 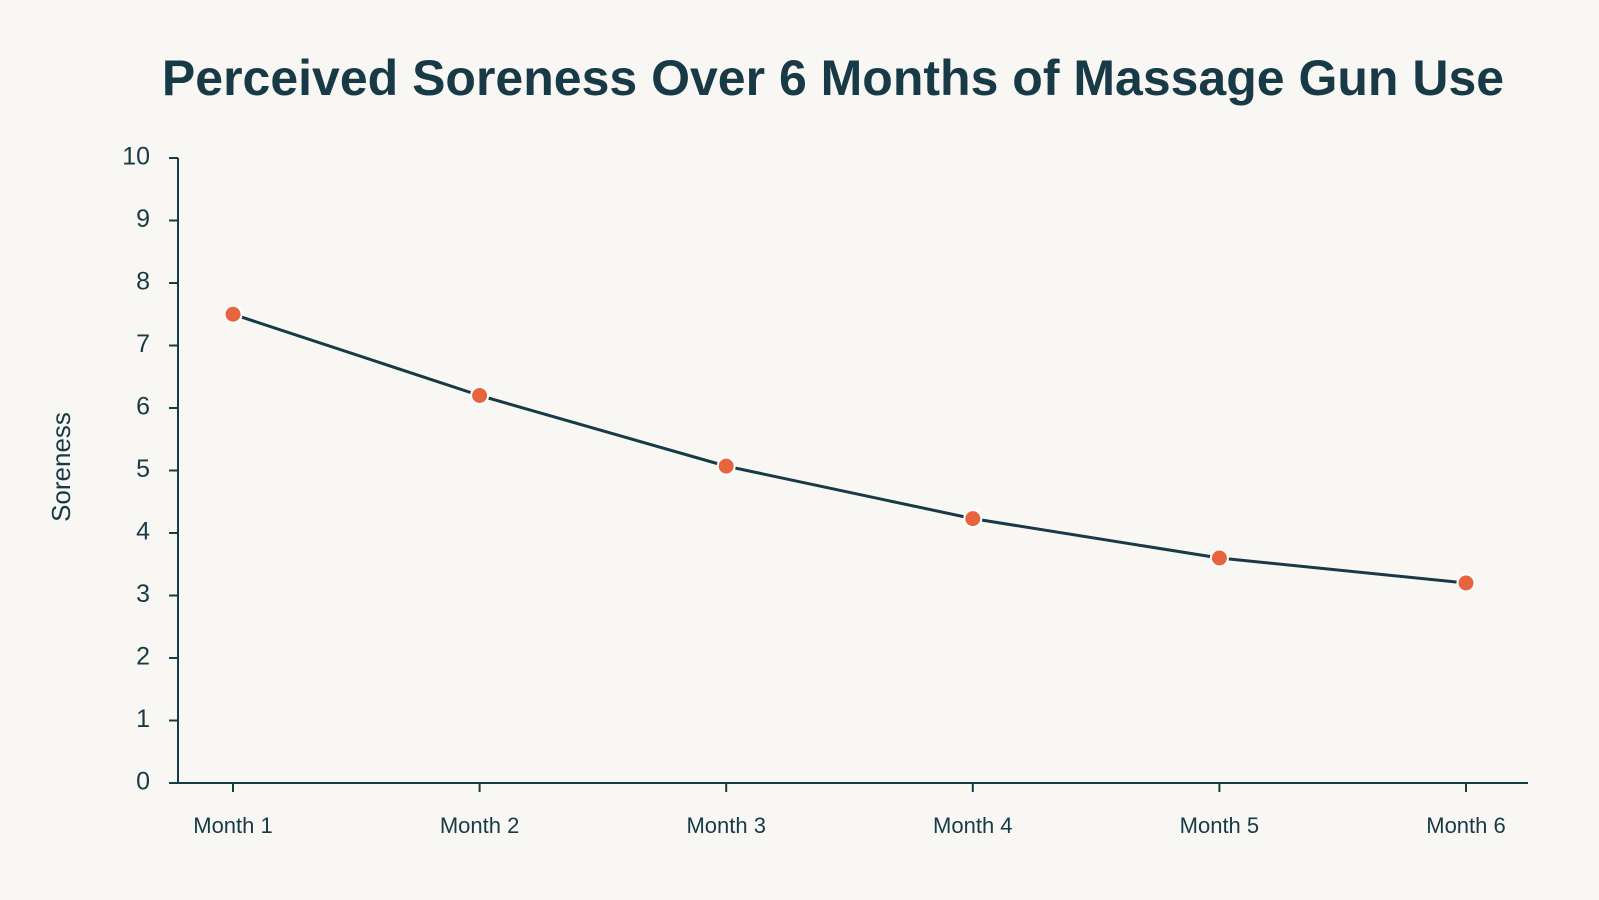 What do you see at coordinates (143, 719) in the screenshot?
I see `y-tick-label: 1` at bounding box center [143, 719].